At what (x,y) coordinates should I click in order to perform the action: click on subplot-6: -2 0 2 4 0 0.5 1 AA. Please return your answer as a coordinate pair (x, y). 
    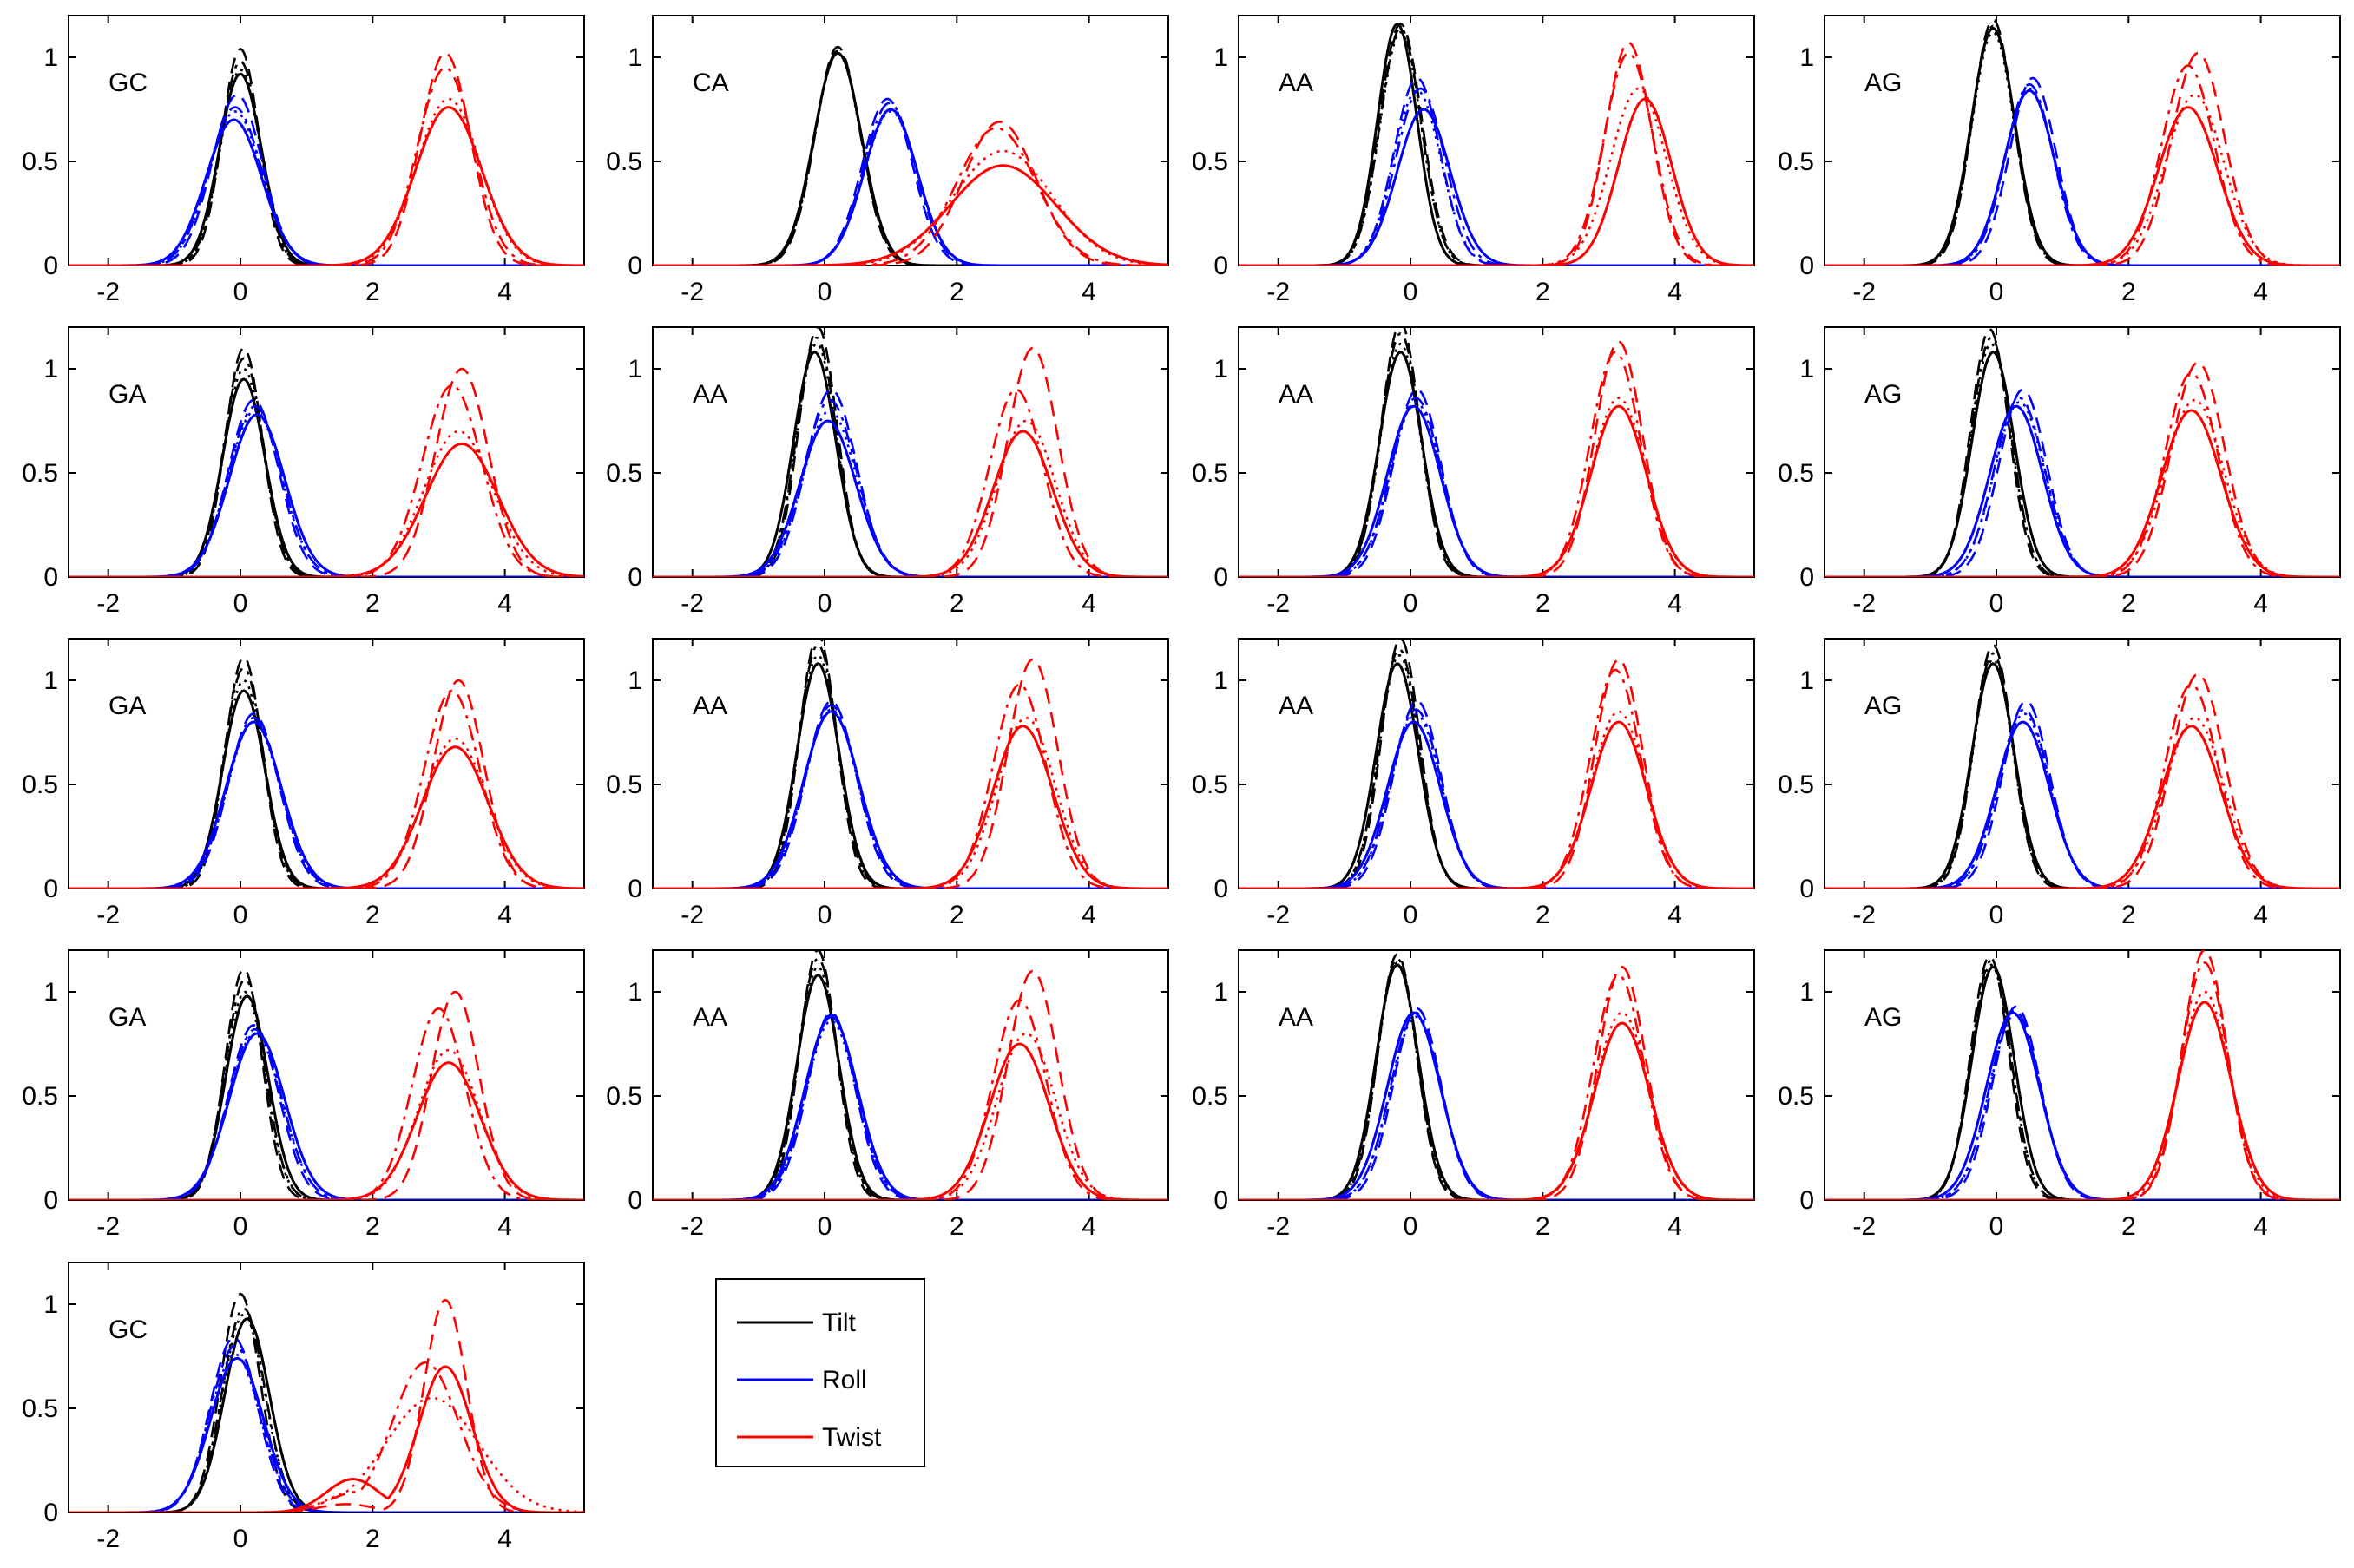
    Looking at the image, I should click on (888, 472).